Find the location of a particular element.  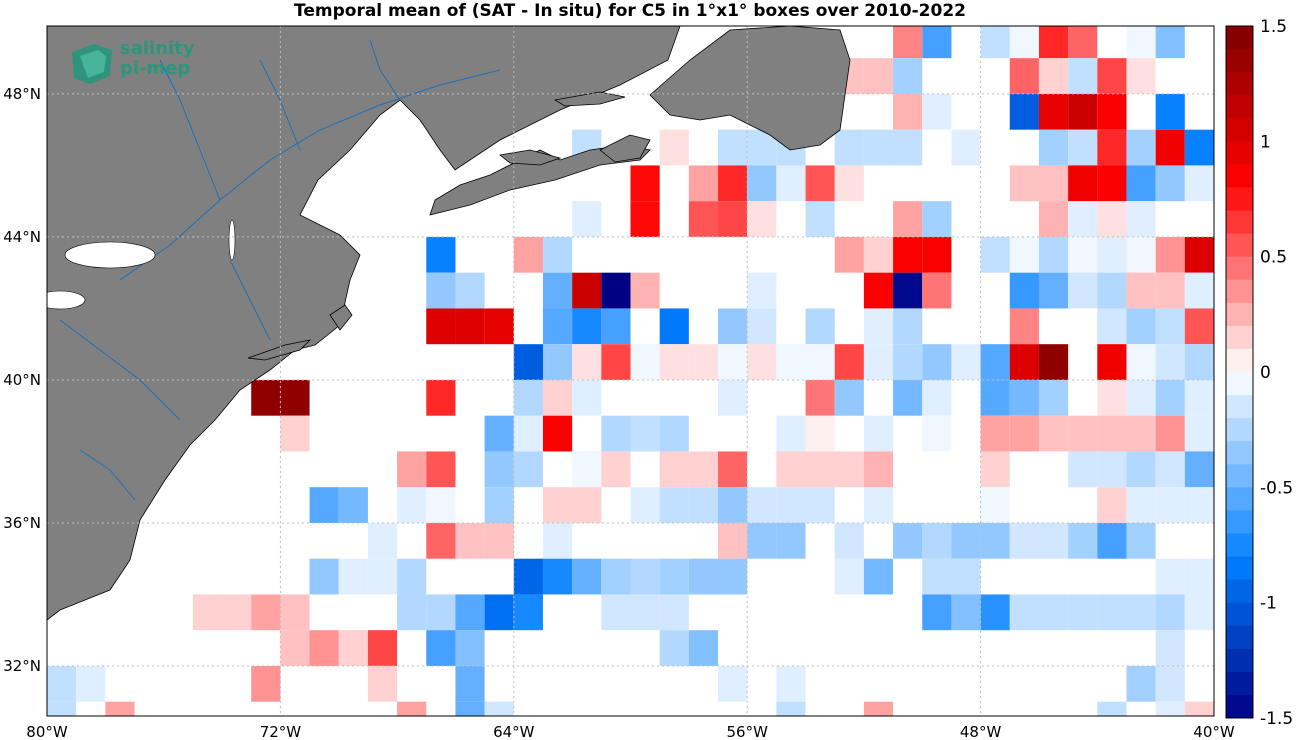

y-tick-label: 48°N is located at coordinates (22, 94).